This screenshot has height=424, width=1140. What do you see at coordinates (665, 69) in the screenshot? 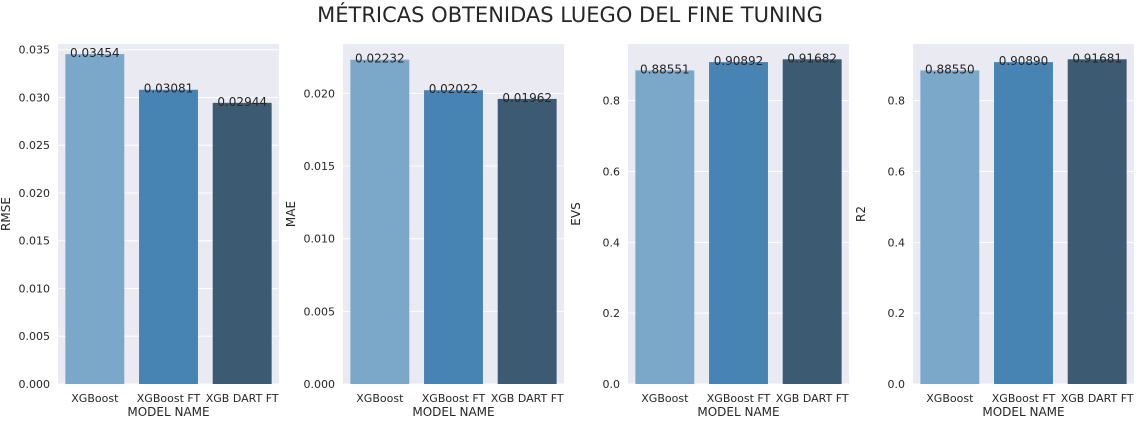
I see `bar-value-label: 0.88551` at bounding box center [665, 69].